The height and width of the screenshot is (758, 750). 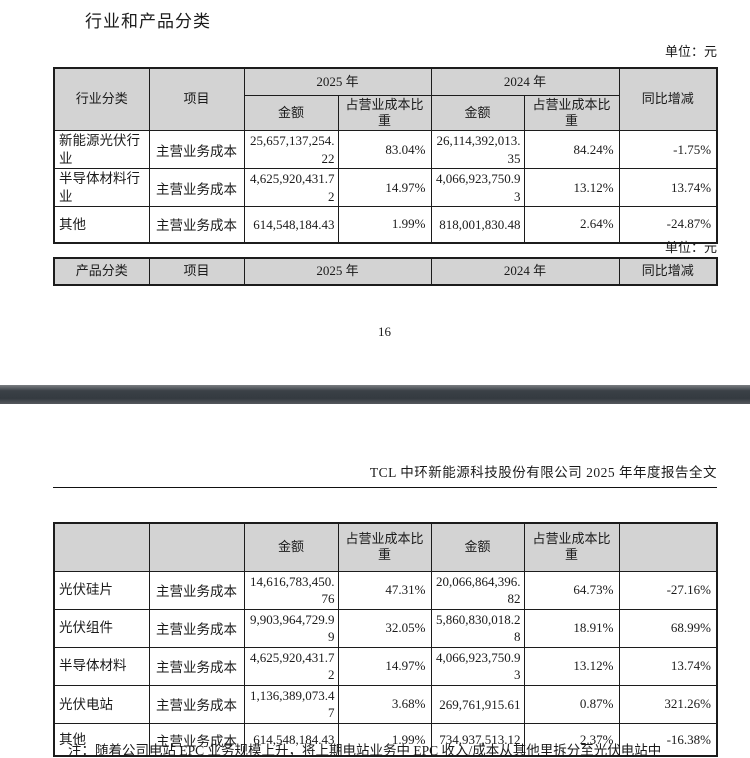 What do you see at coordinates (668, 590) in the screenshot?
I see `cell-yoy: -27.16%` at bounding box center [668, 590].